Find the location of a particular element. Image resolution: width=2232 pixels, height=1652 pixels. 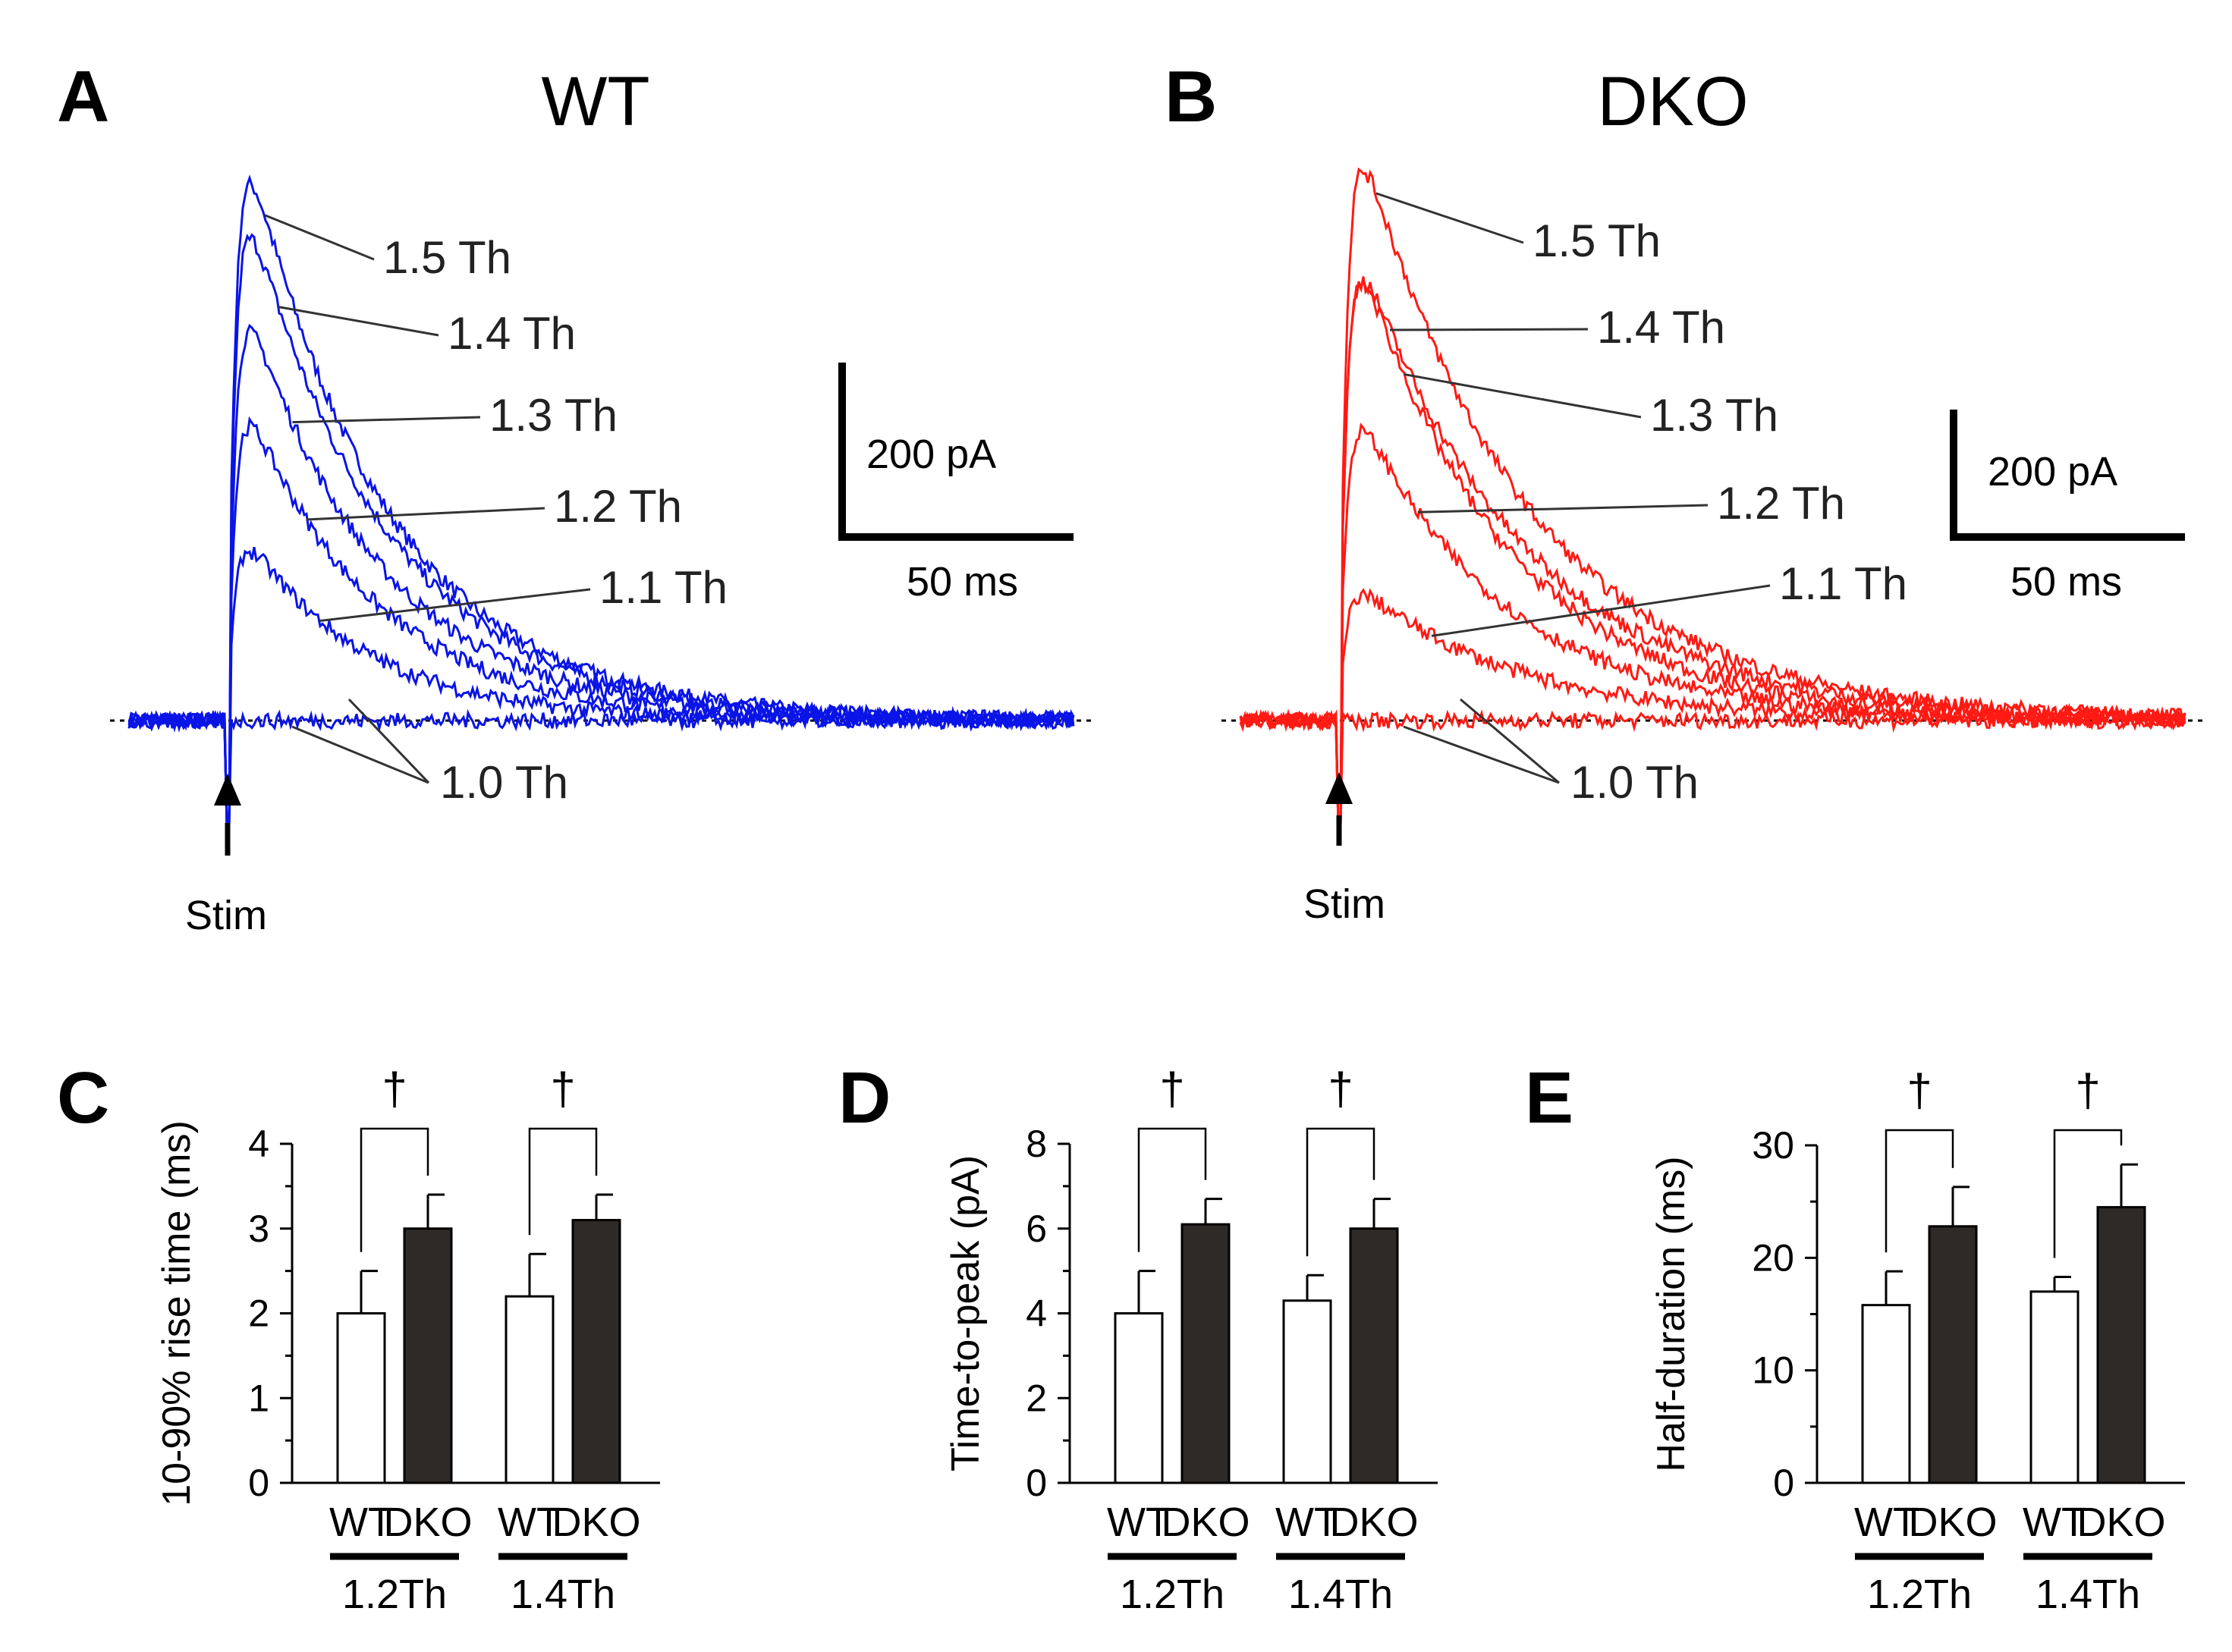

stim-marker-wt: Stim is located at coordinates (226, 856).